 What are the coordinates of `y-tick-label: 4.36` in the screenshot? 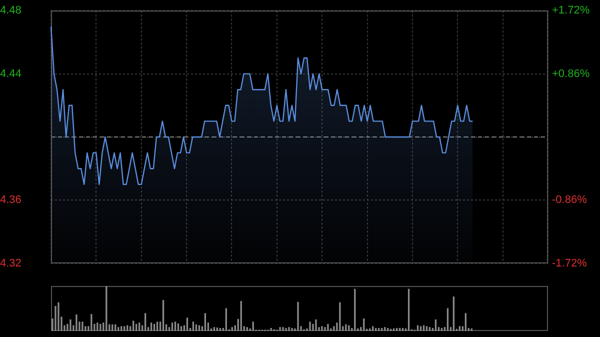 It's located at (11, 200).